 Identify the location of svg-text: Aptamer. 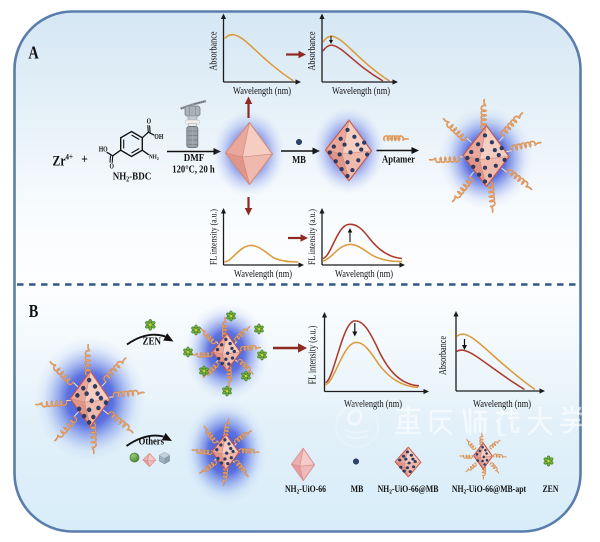
(399, 160).